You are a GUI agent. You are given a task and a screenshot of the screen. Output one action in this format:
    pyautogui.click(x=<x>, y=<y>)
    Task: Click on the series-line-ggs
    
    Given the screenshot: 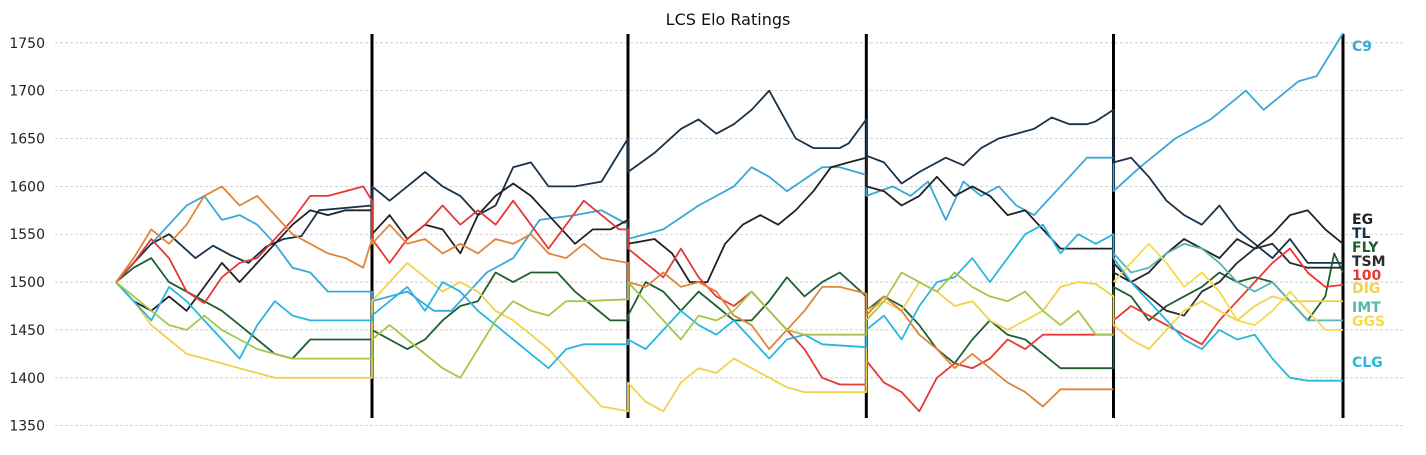 What is the action you would take?
    pyautogui.click(x=1227, y=286)
    